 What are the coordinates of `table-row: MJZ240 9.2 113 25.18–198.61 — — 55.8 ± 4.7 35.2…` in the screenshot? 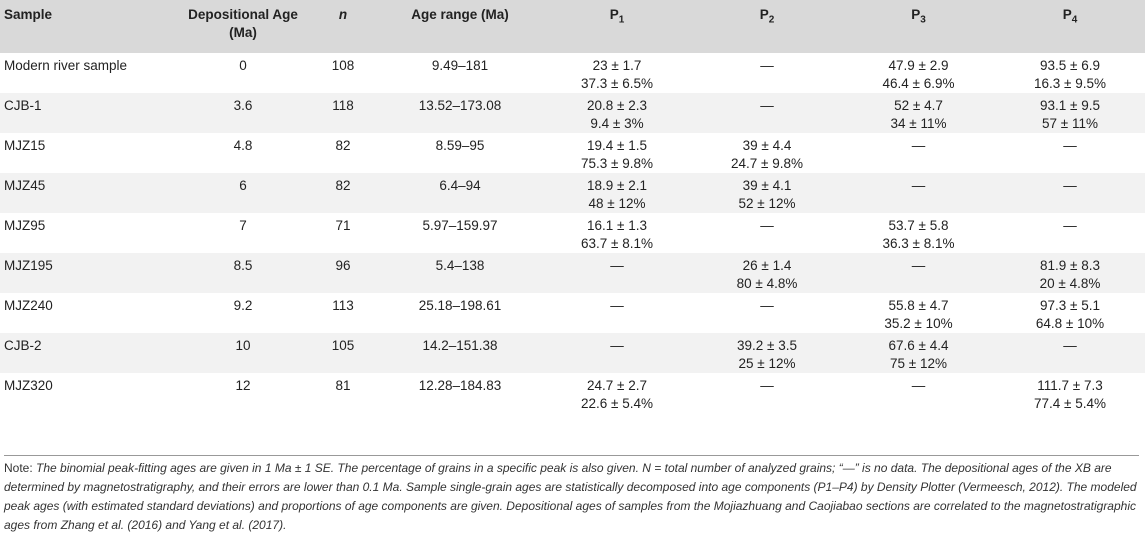 It's located at (572, 313).